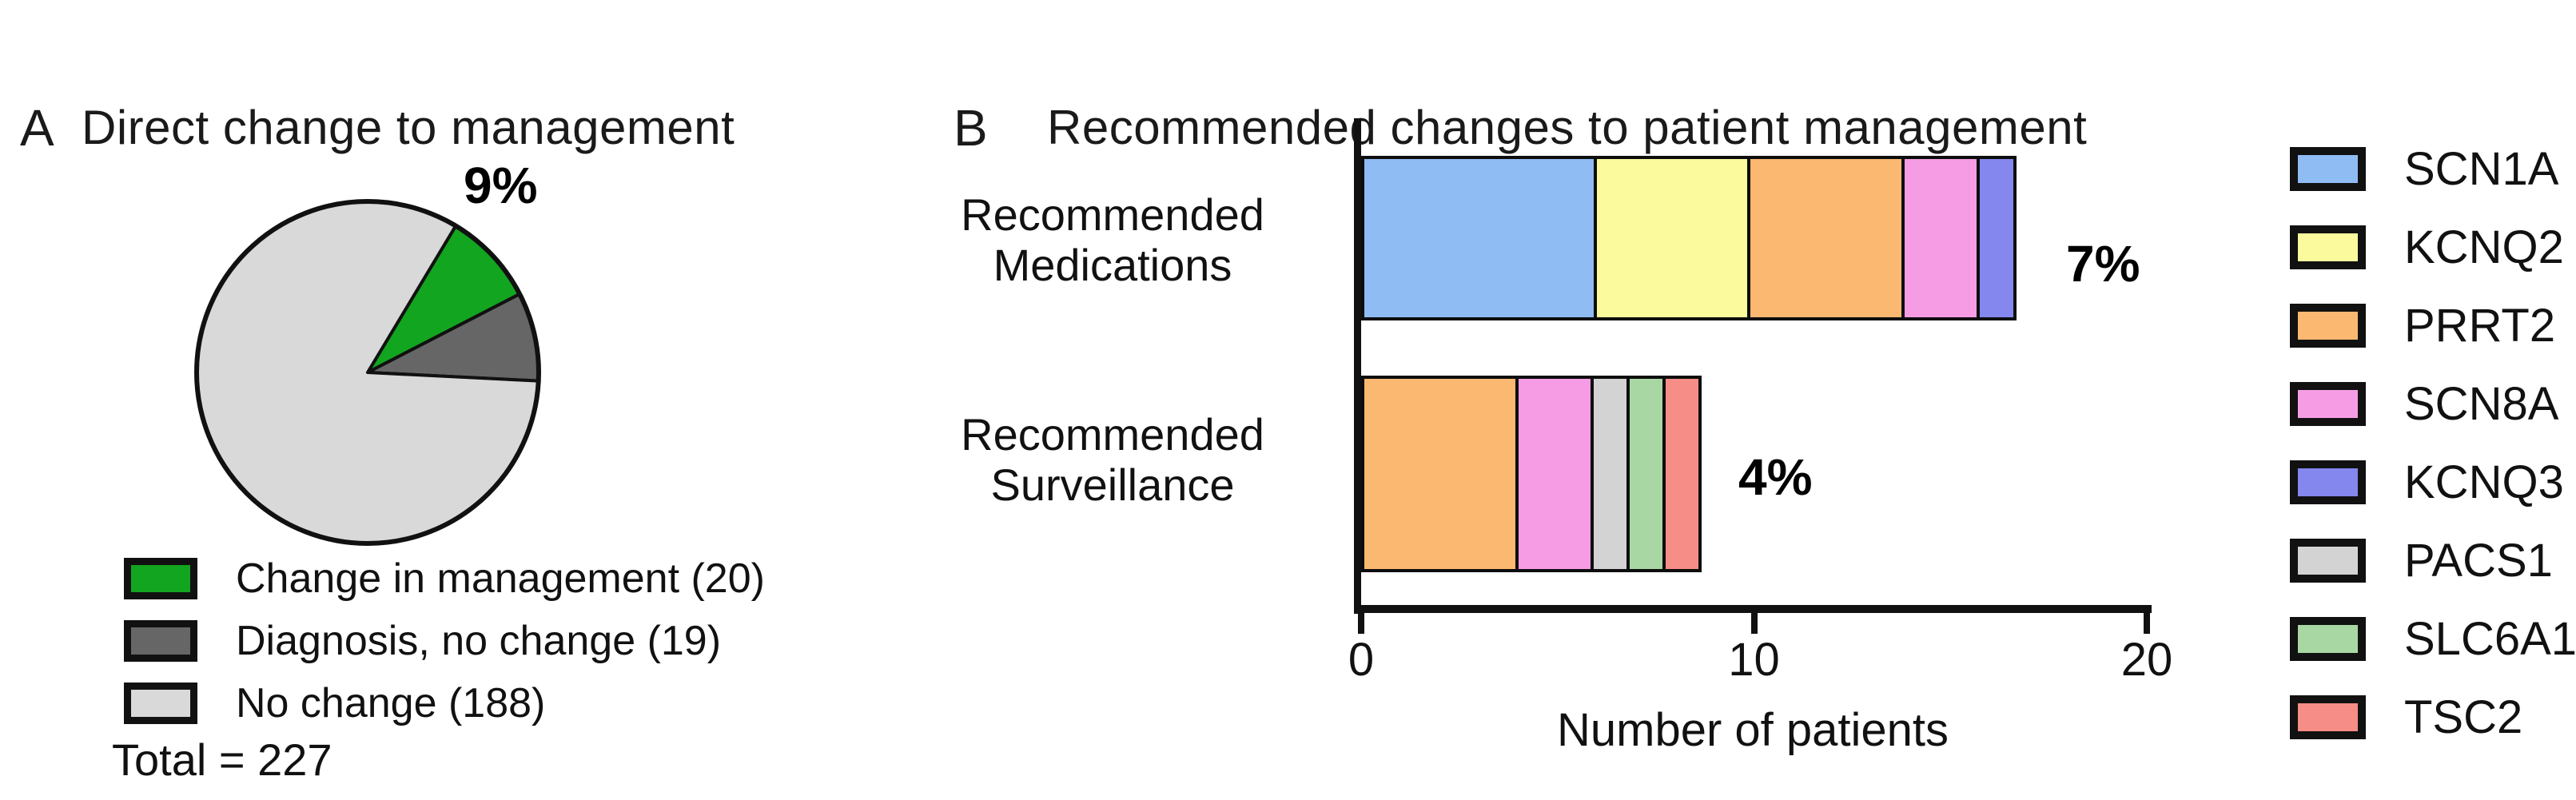 The width and height of the screenshot is (2576, 800). I want to click on gene-legend-item-kcnq2: KCNQ2, so click(2433, 247).